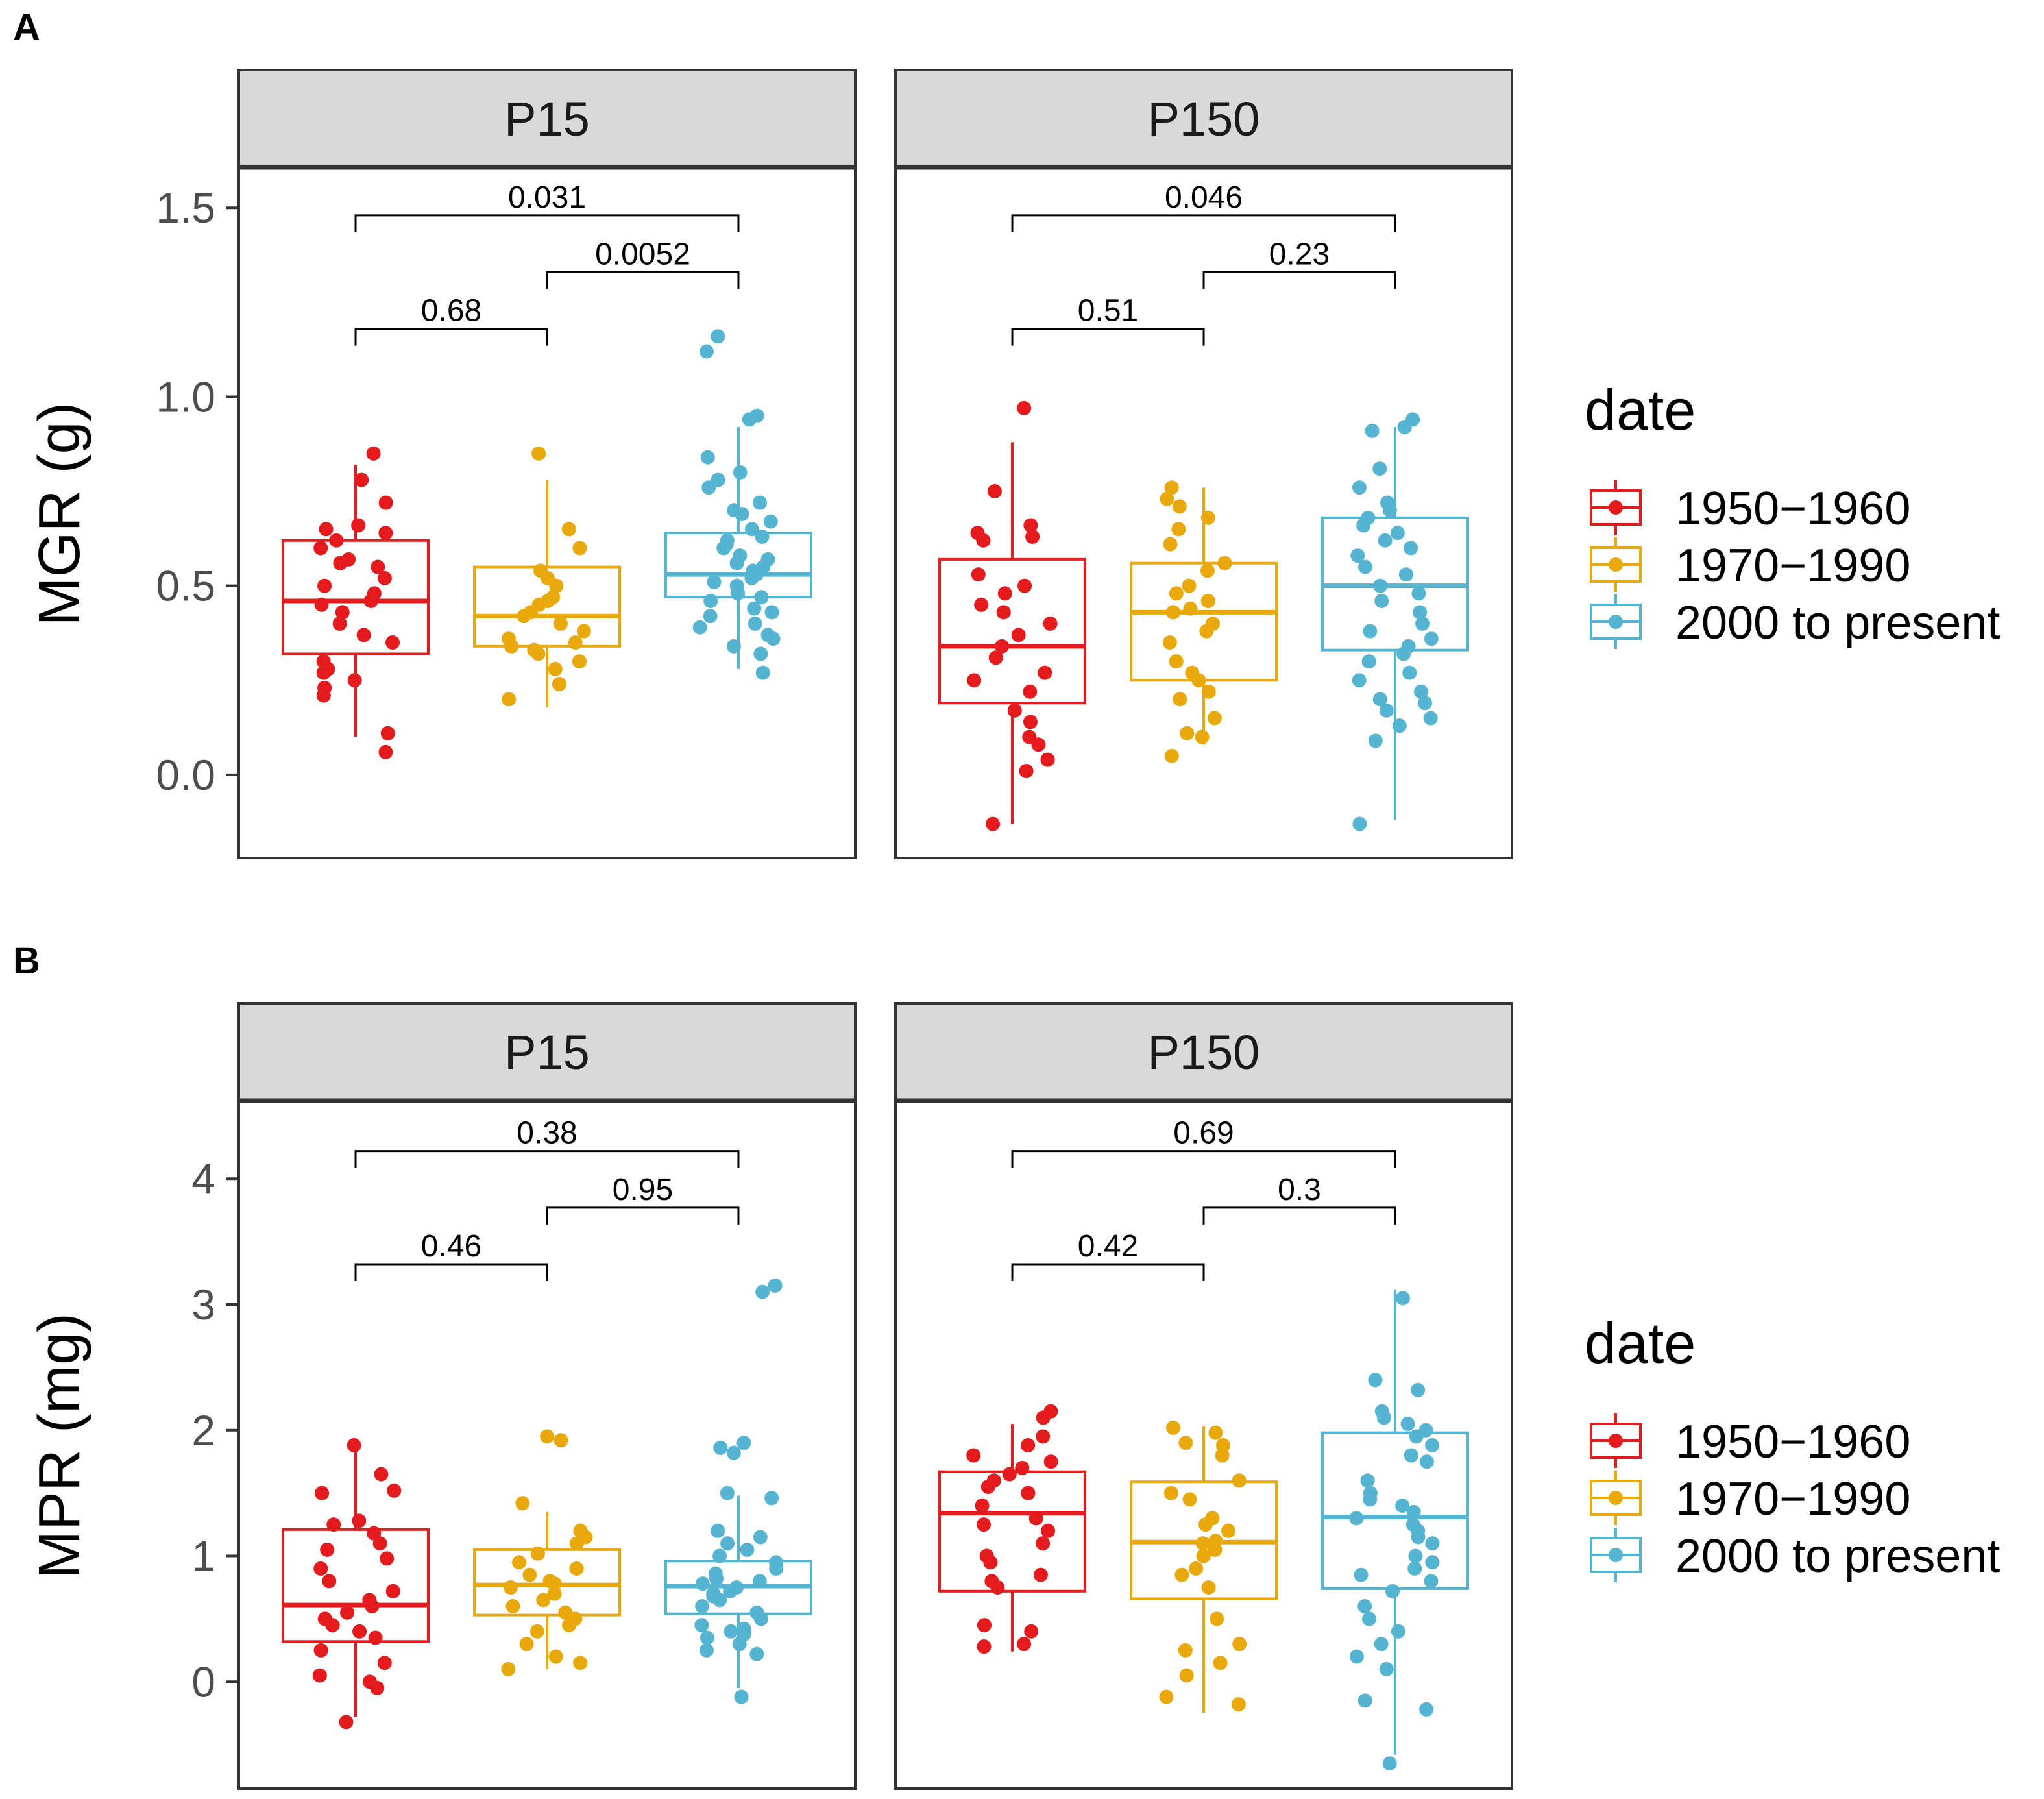 The image size is (2044, 1799). What do you see at coordinates (1299, 1199) in the screenshot?
I see `comparison-bracket: 0.3` at bounding box center [1299, 1199].